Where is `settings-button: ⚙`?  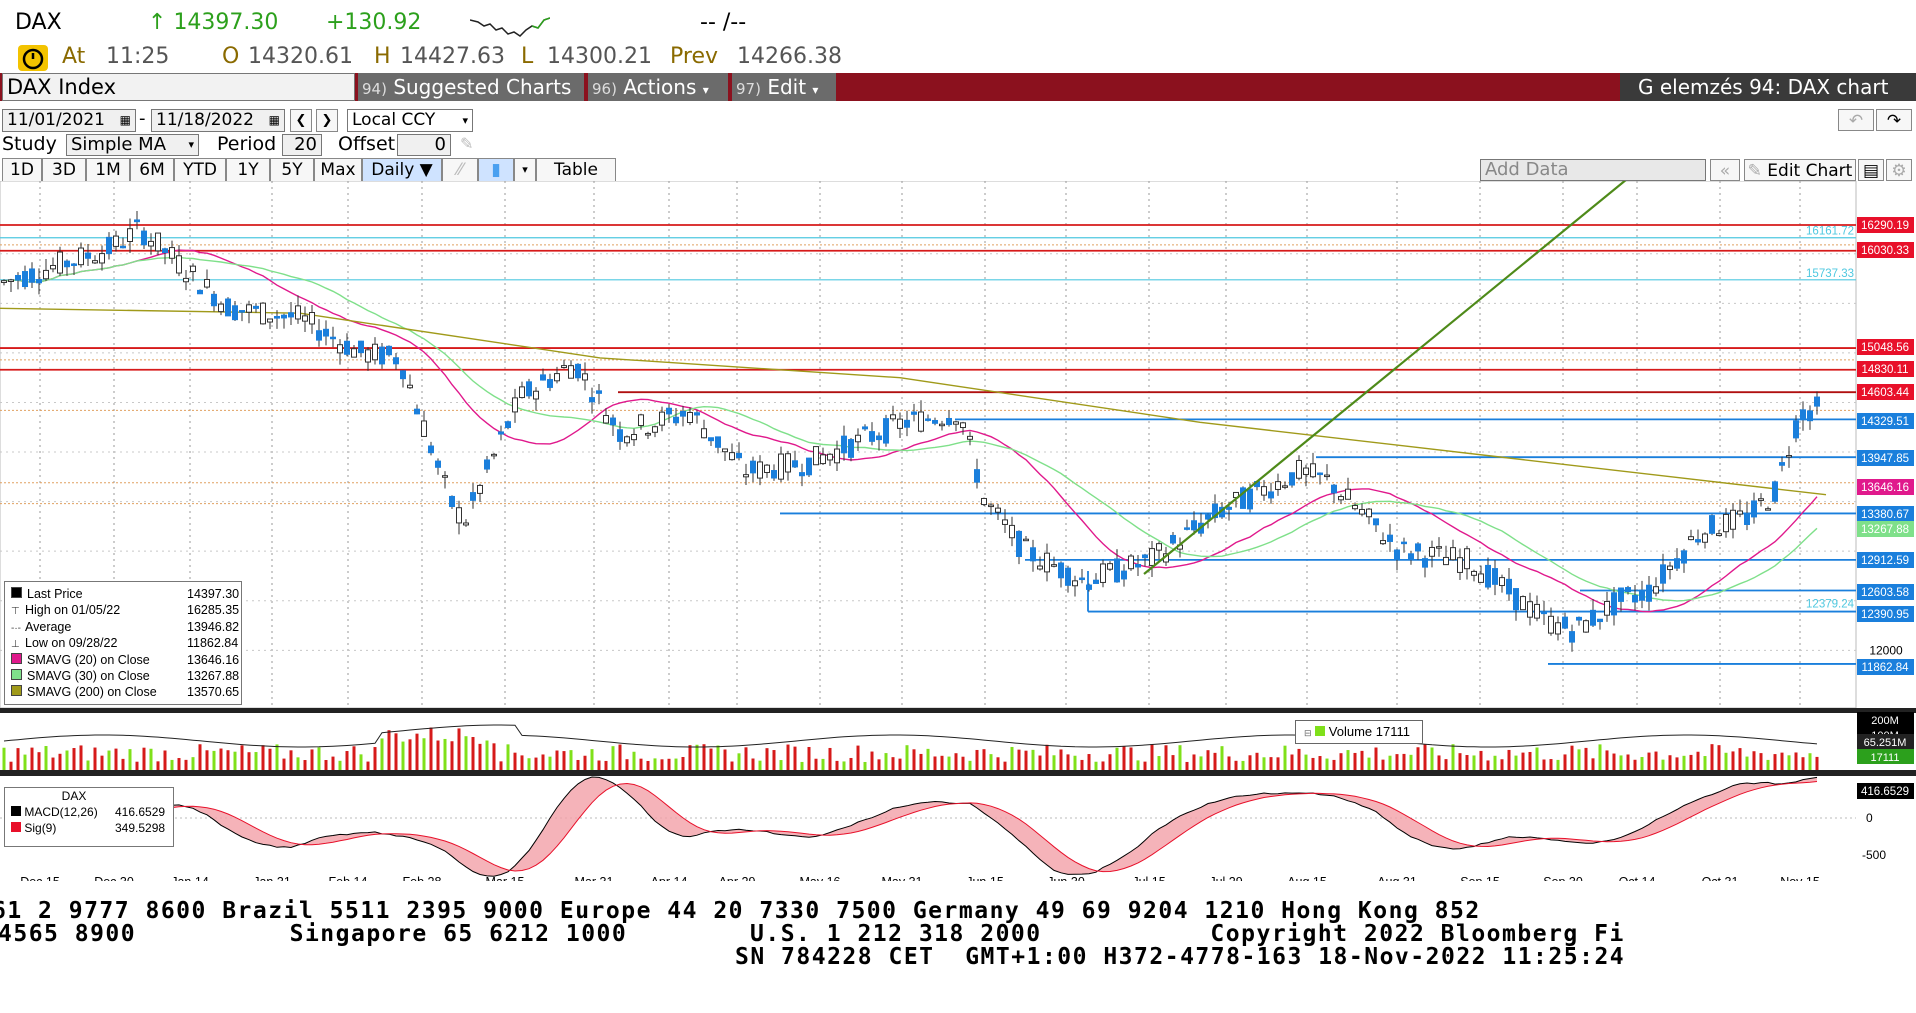
settings-button: ⚙ is located at coordinates (1899, 170).